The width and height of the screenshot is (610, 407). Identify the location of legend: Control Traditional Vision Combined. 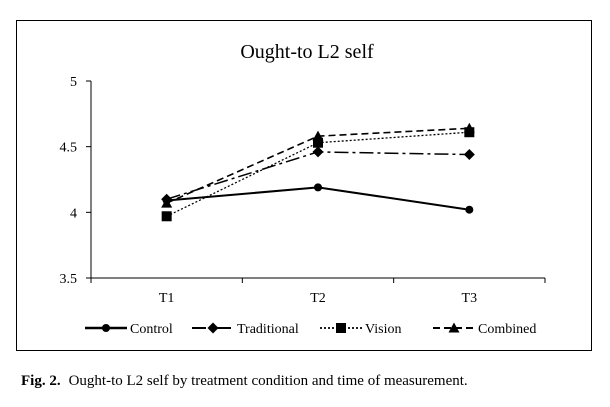
(310, 329).